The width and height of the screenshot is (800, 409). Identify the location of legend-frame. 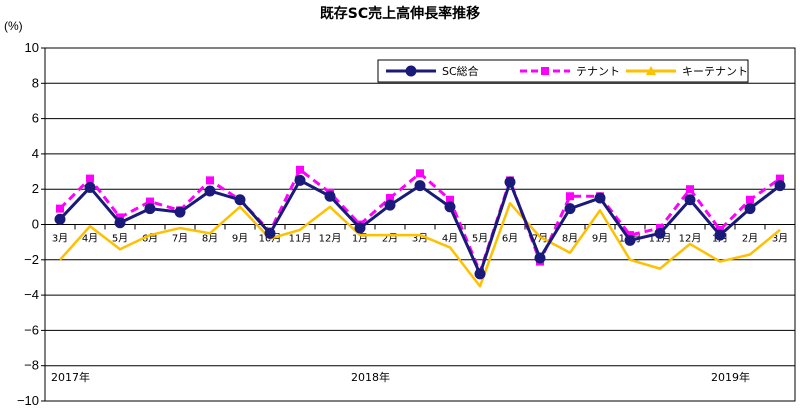
(563, 71).